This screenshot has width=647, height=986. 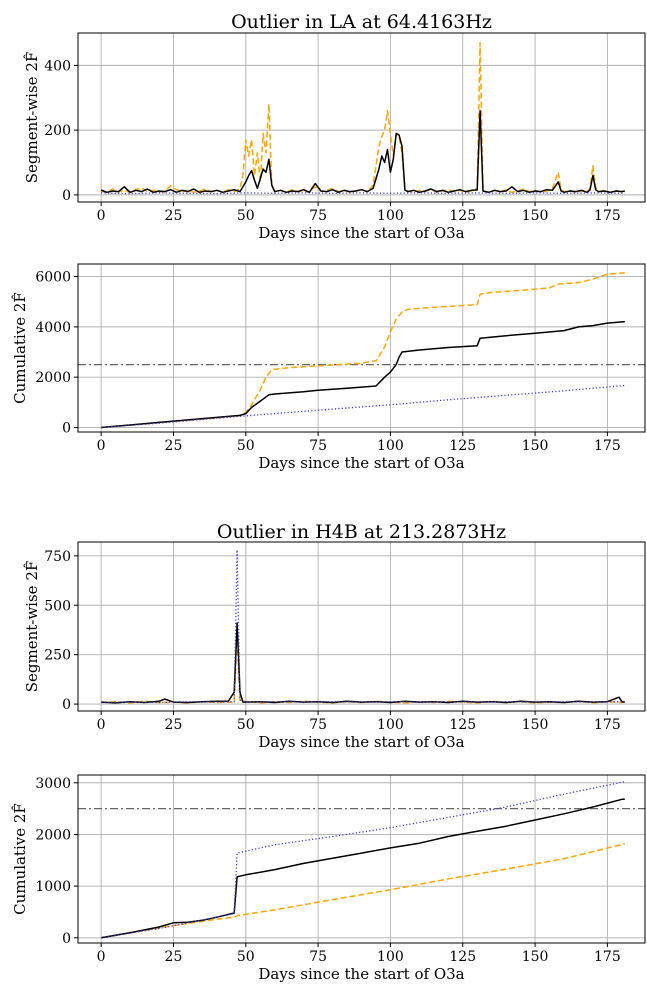 What do you see at coordinates (53, 328) in the screenshot?
I see `y-tick-label: 4000` at bounding box center [53, 328].